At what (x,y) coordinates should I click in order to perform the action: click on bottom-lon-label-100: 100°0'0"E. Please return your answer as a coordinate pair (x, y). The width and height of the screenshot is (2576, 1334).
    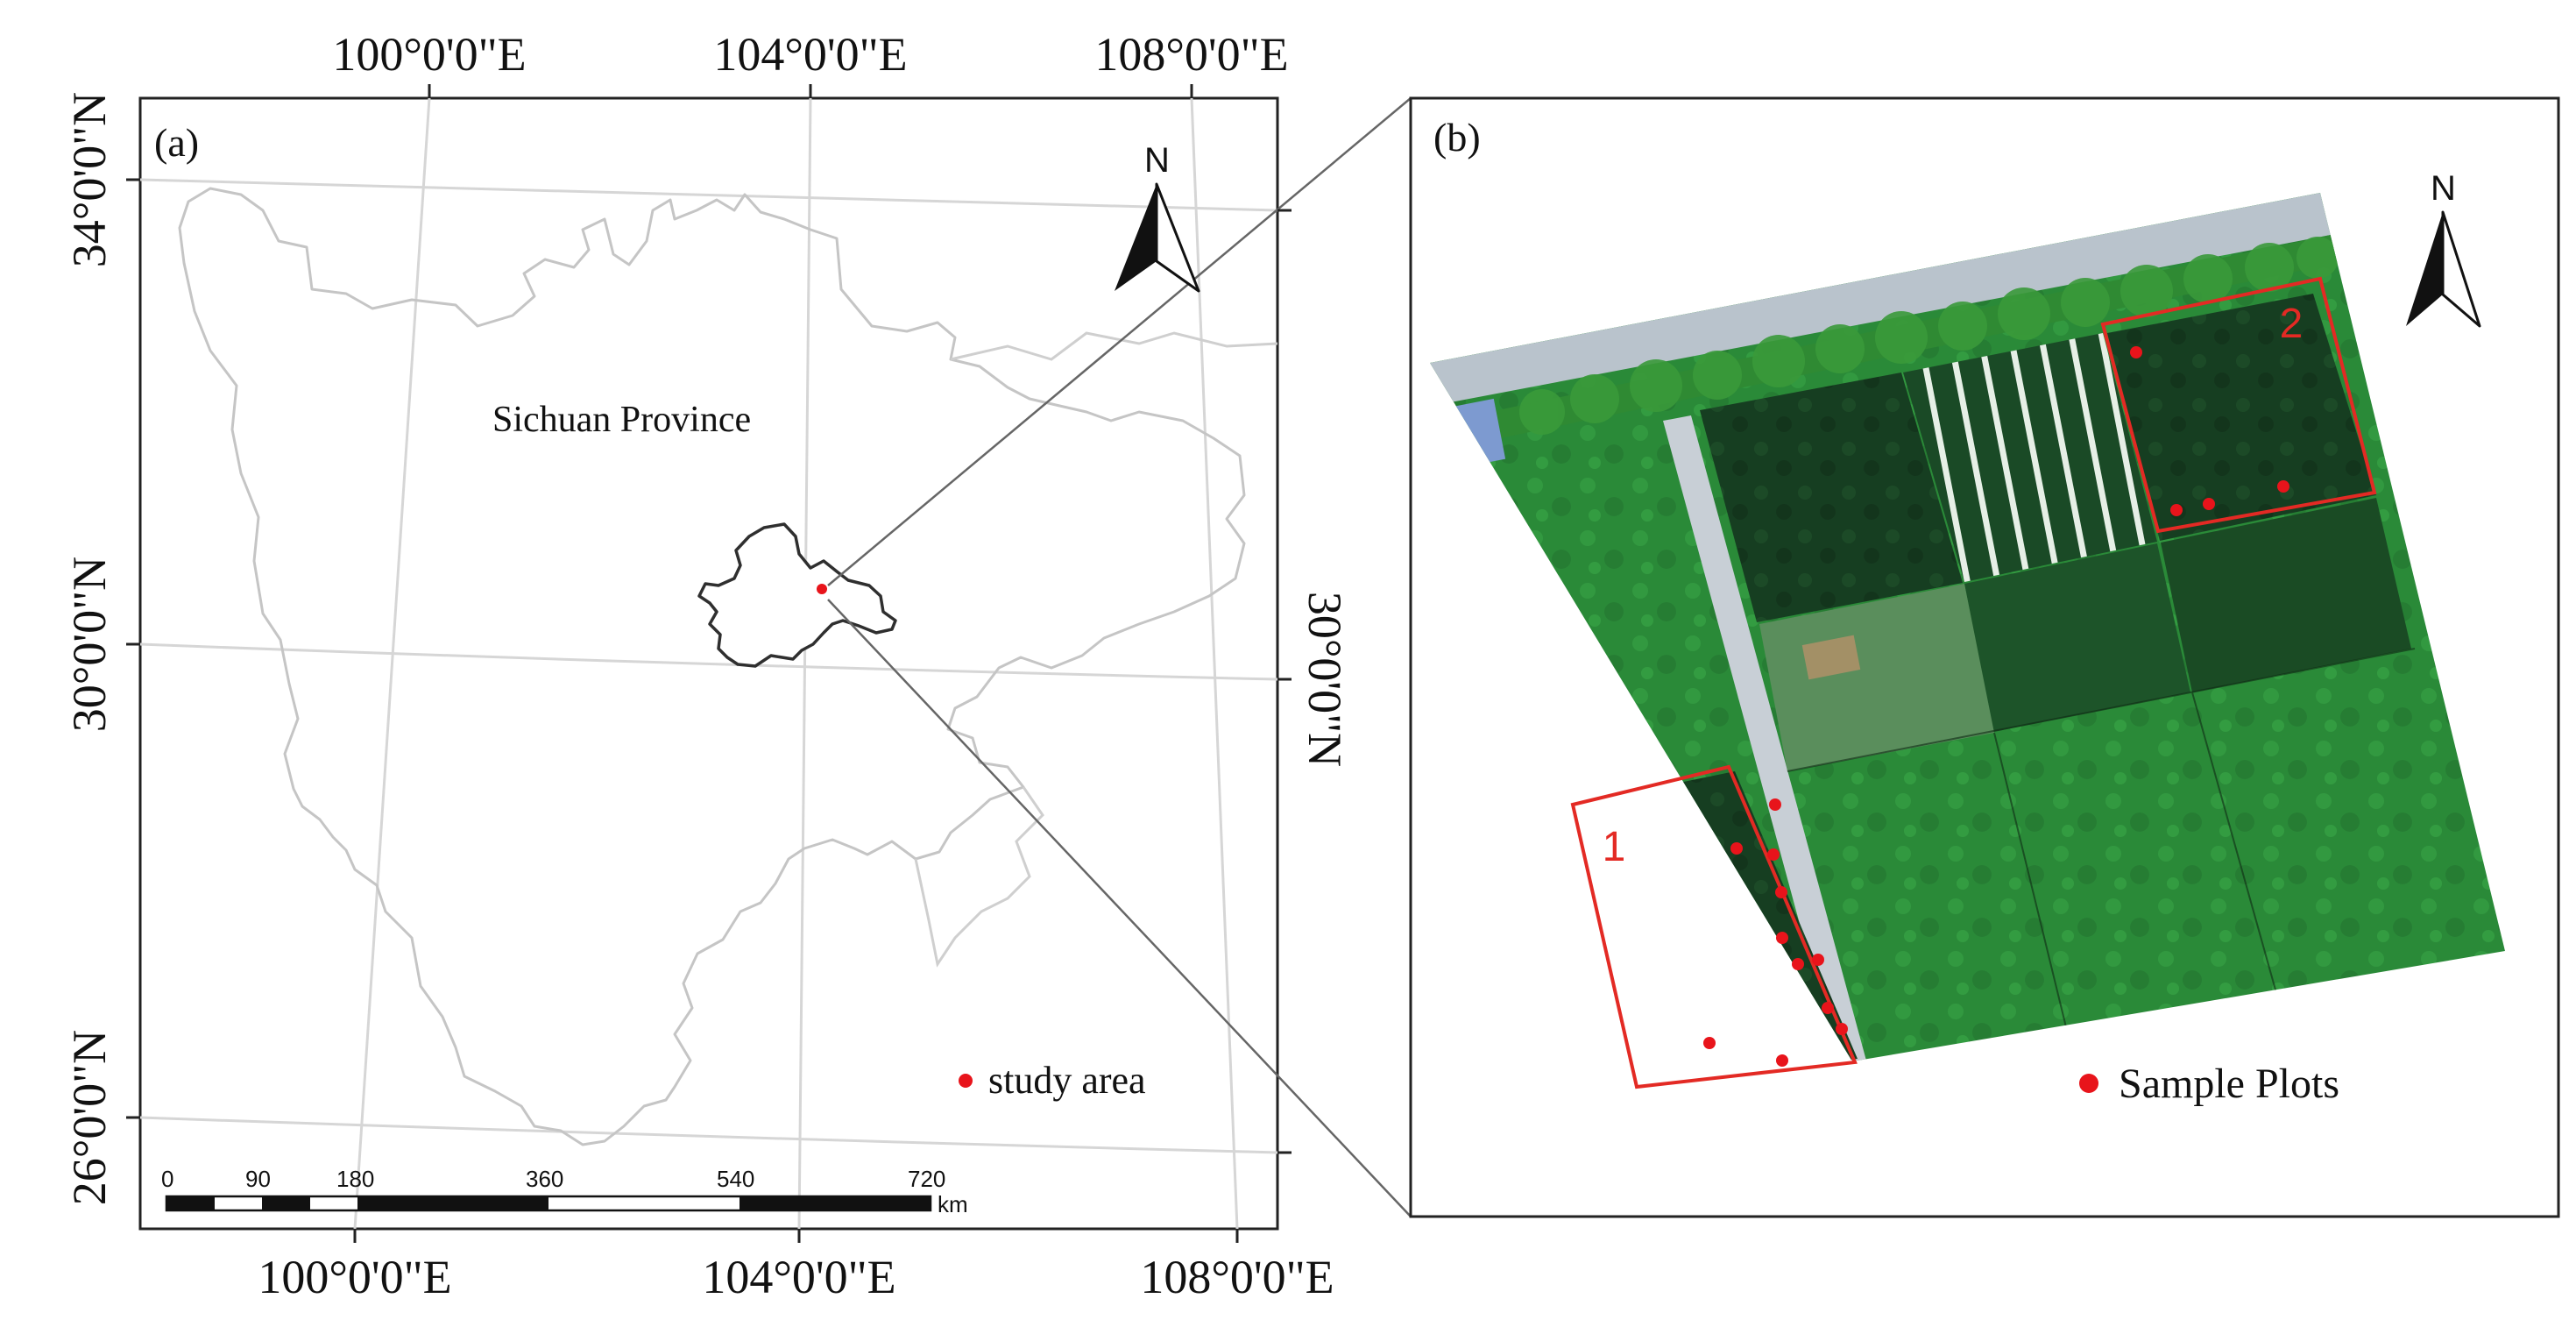
    Looking at the image, I should click on (354, 1277).